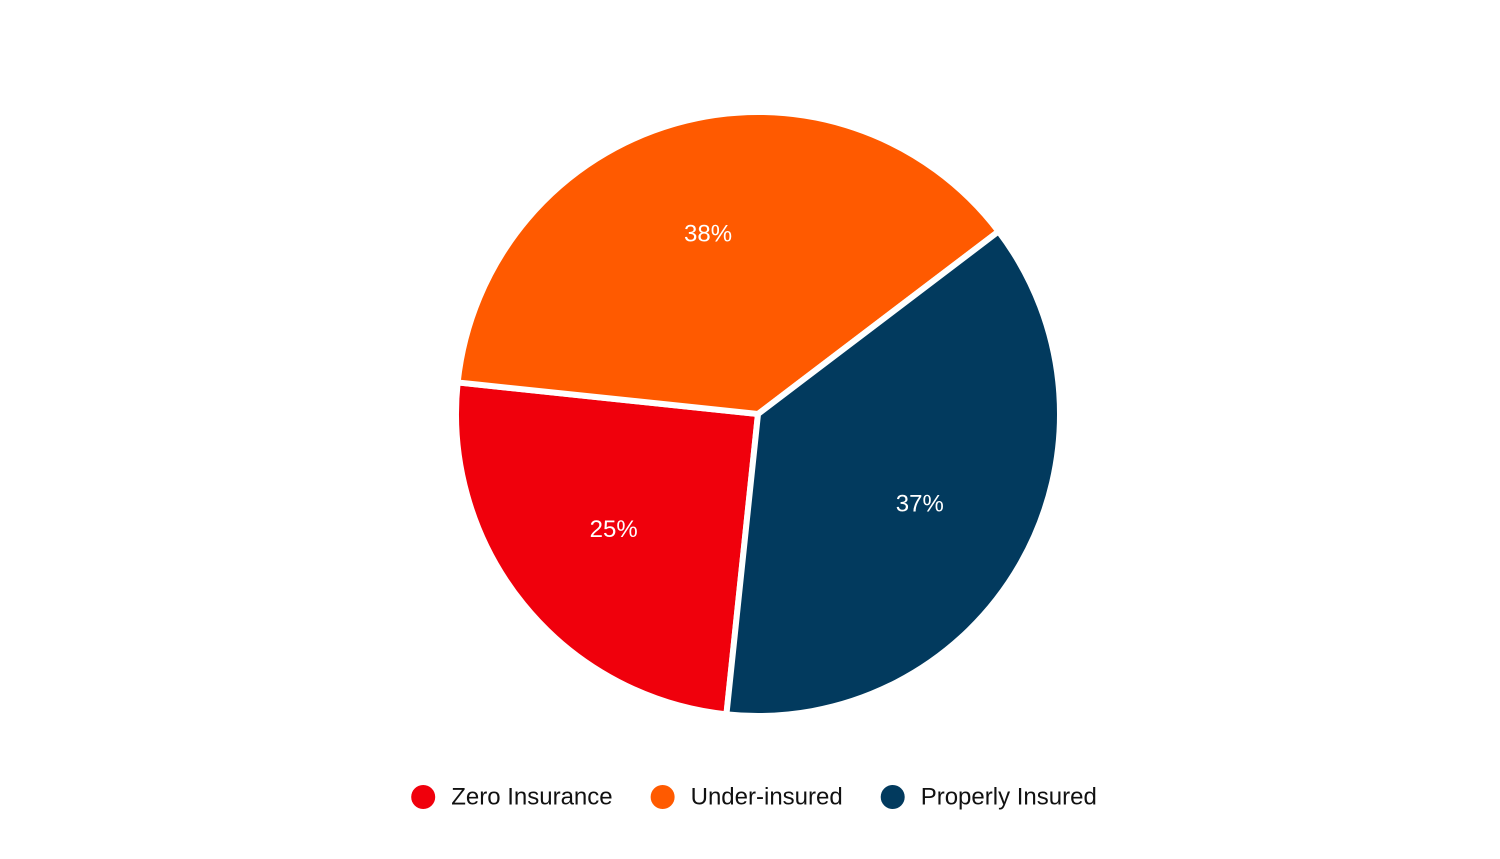  Describe the element at coordinates (708, 233) in the screenshot. I see `slice-label: 38%` at that location.